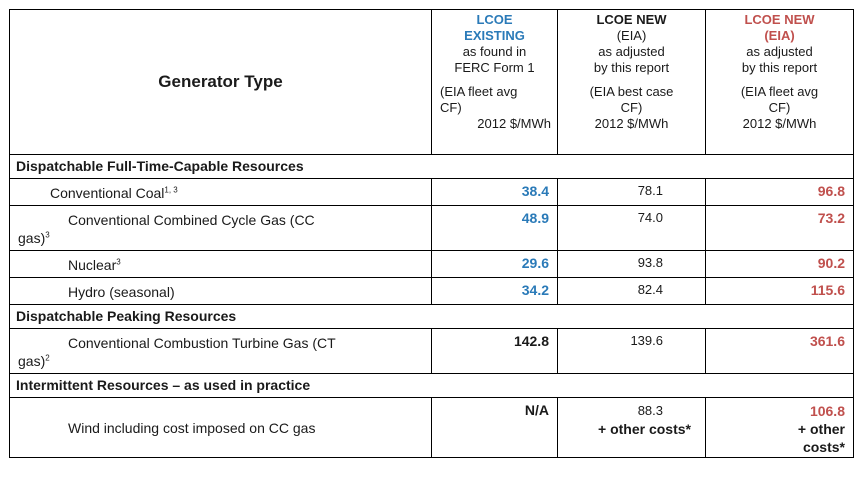 Image resolution: width=863 pixels, height=485 pixels. I want to click on nuclear-new-eia: 93.8, so click(631, 264).